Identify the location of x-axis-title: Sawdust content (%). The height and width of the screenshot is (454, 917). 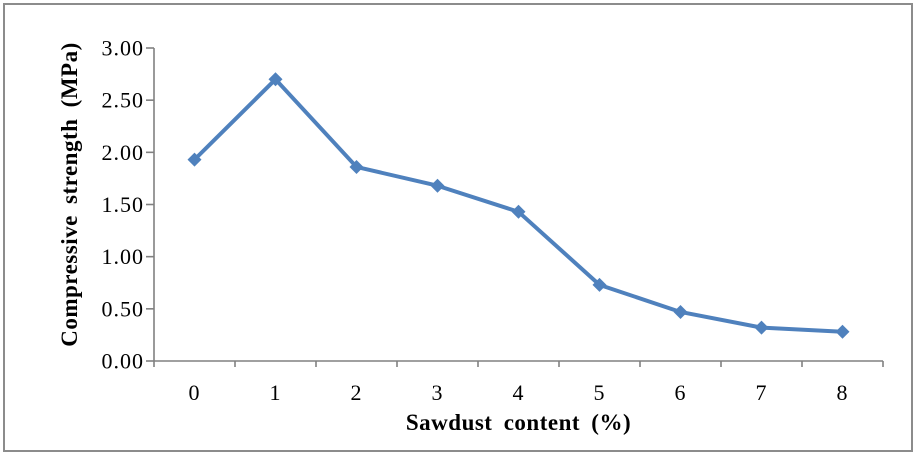
(518, 422).